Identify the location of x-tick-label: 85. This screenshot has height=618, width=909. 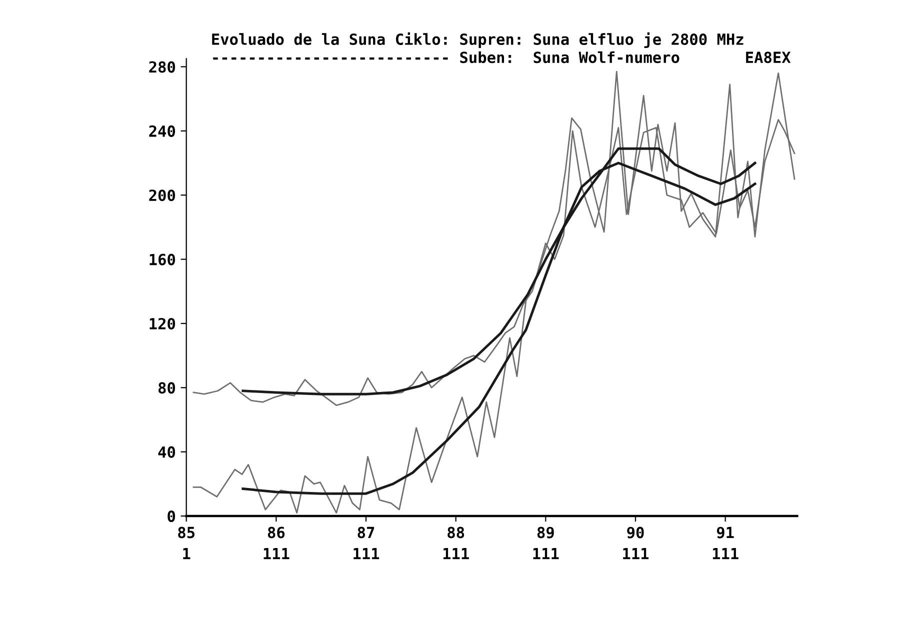
(186, 532).